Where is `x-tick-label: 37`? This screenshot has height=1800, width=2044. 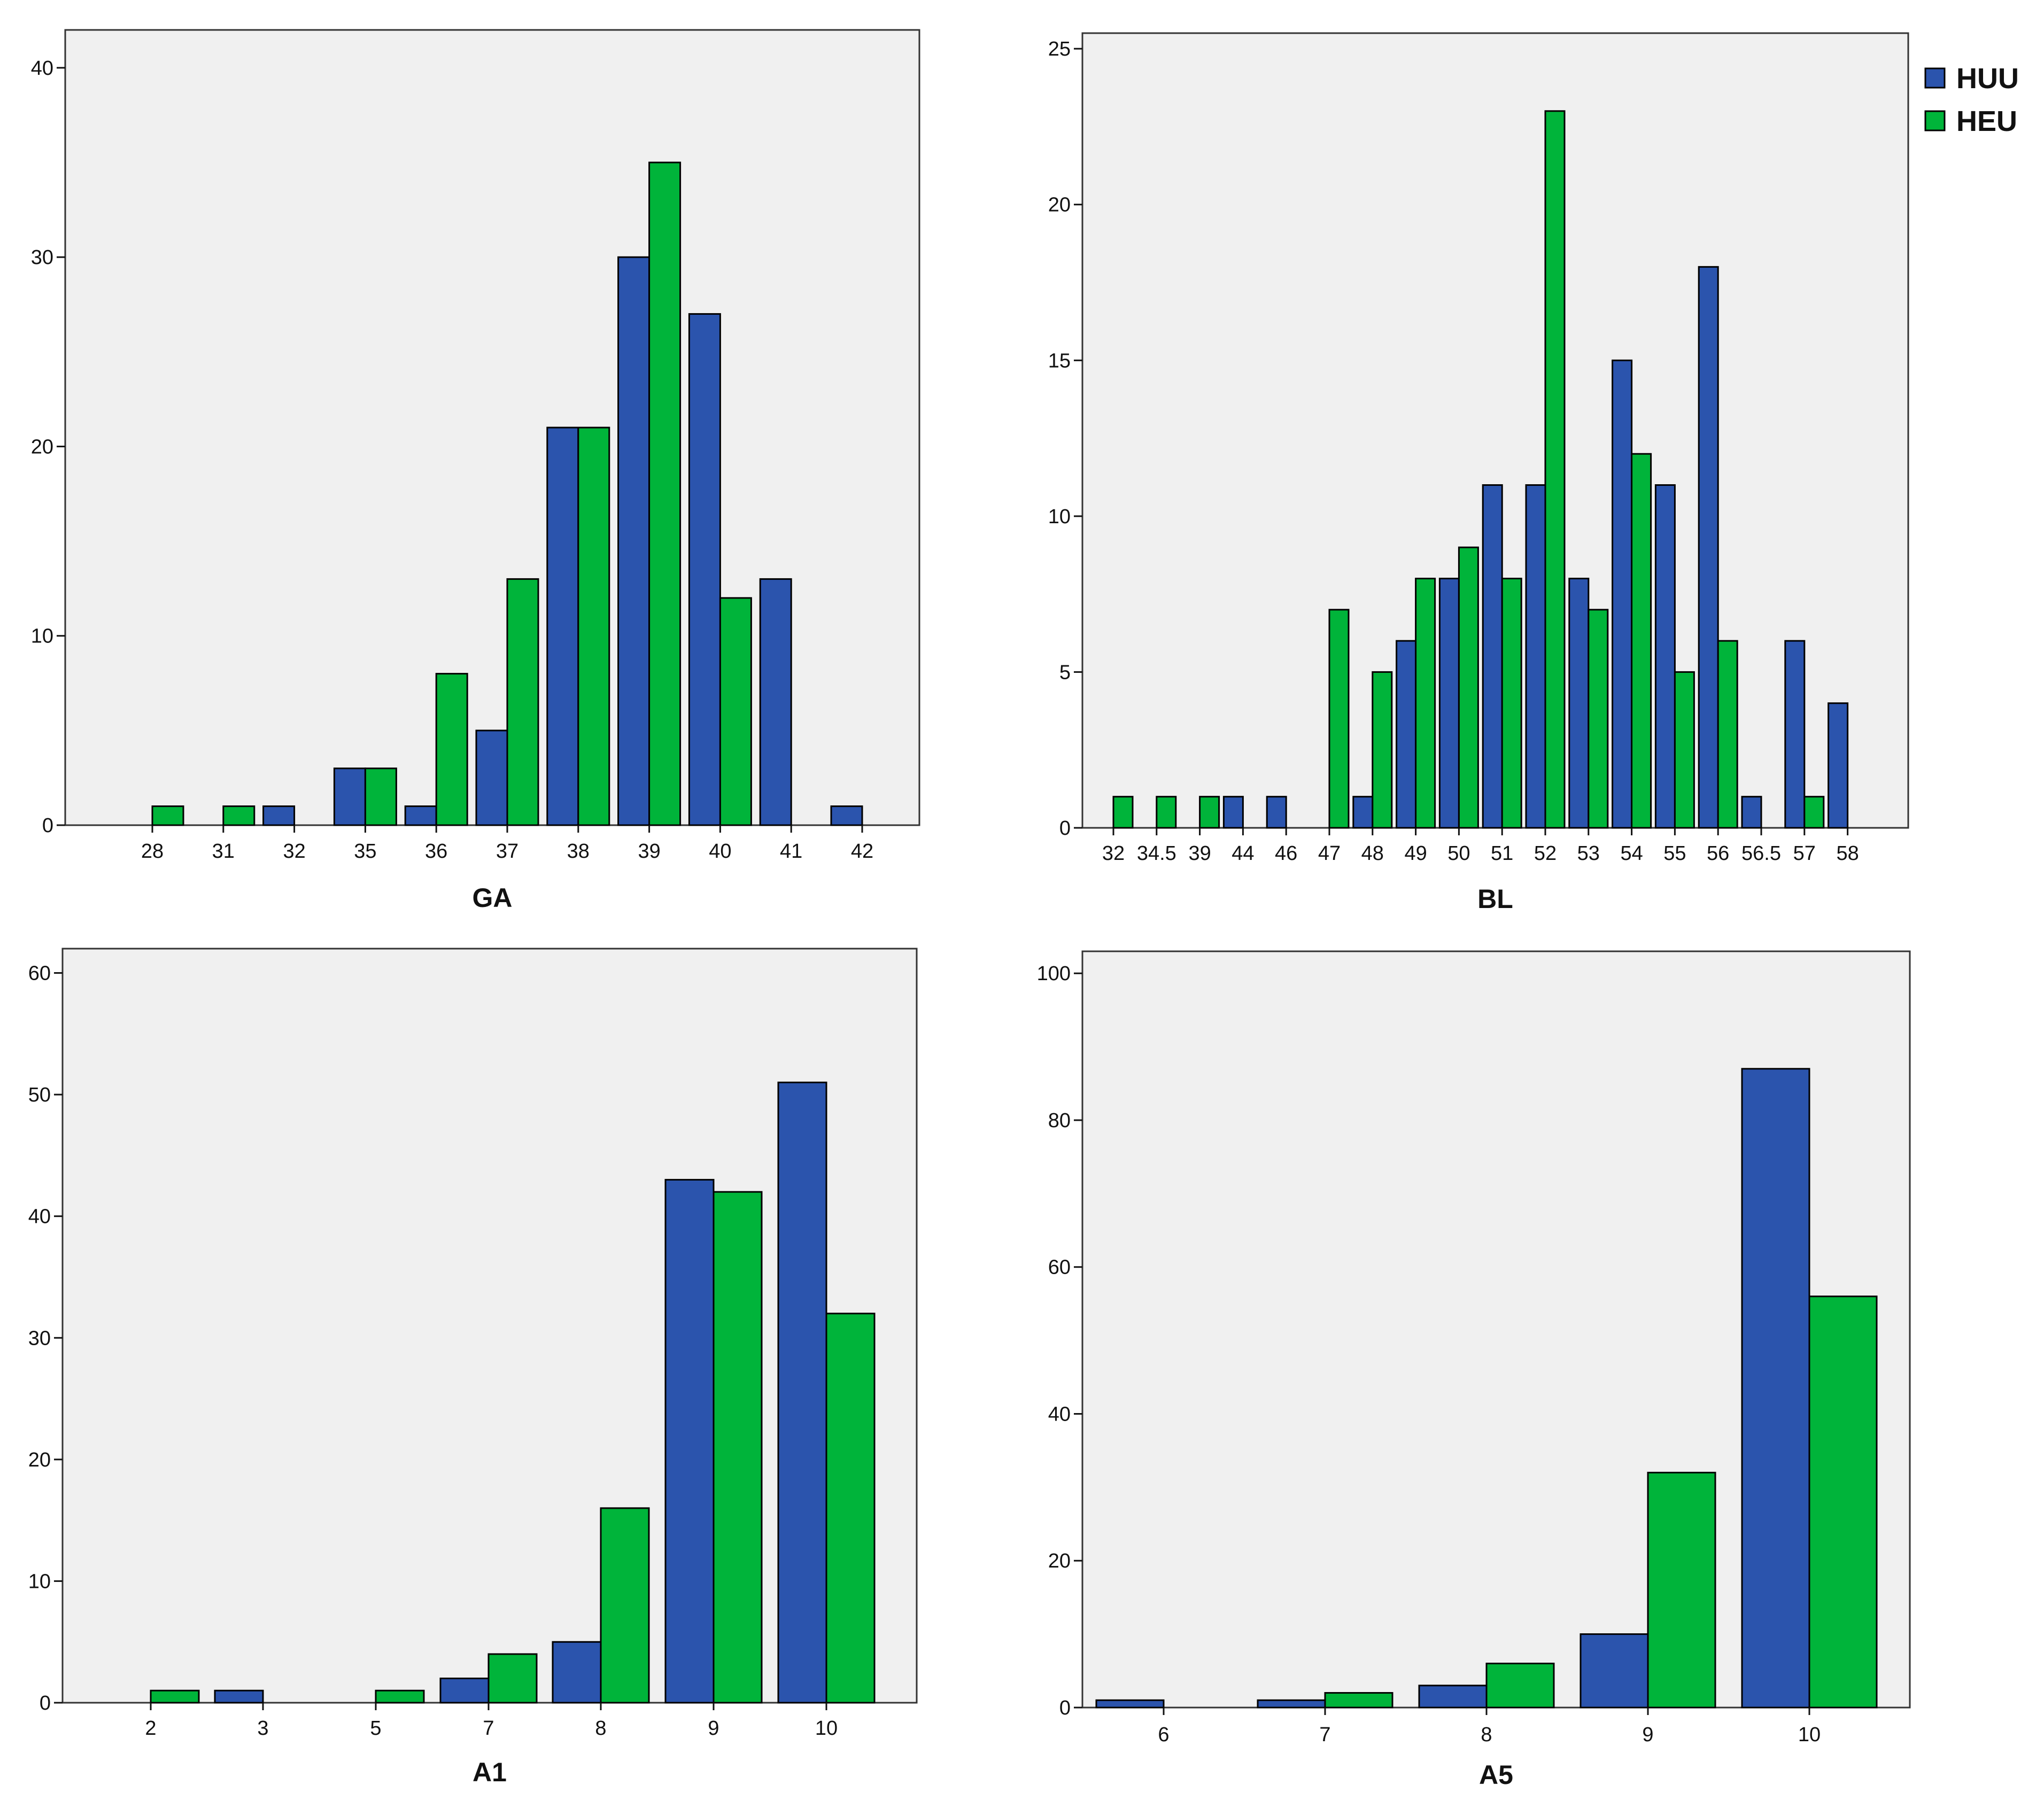 x-tick-label: 37 is located at coordinates (507, 851).